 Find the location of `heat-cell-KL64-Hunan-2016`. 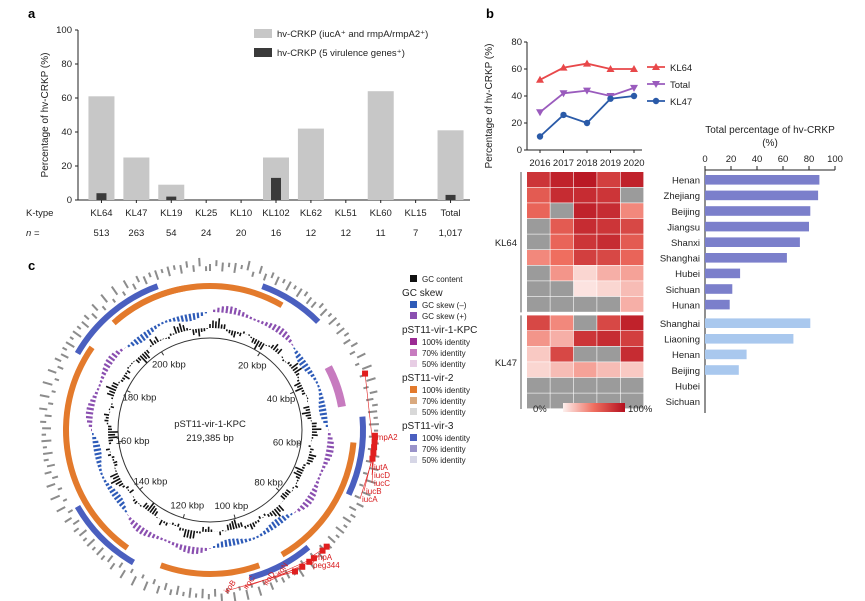

heat-cell-KL64-Hunan-2016 is located at coordinates (538, 304).